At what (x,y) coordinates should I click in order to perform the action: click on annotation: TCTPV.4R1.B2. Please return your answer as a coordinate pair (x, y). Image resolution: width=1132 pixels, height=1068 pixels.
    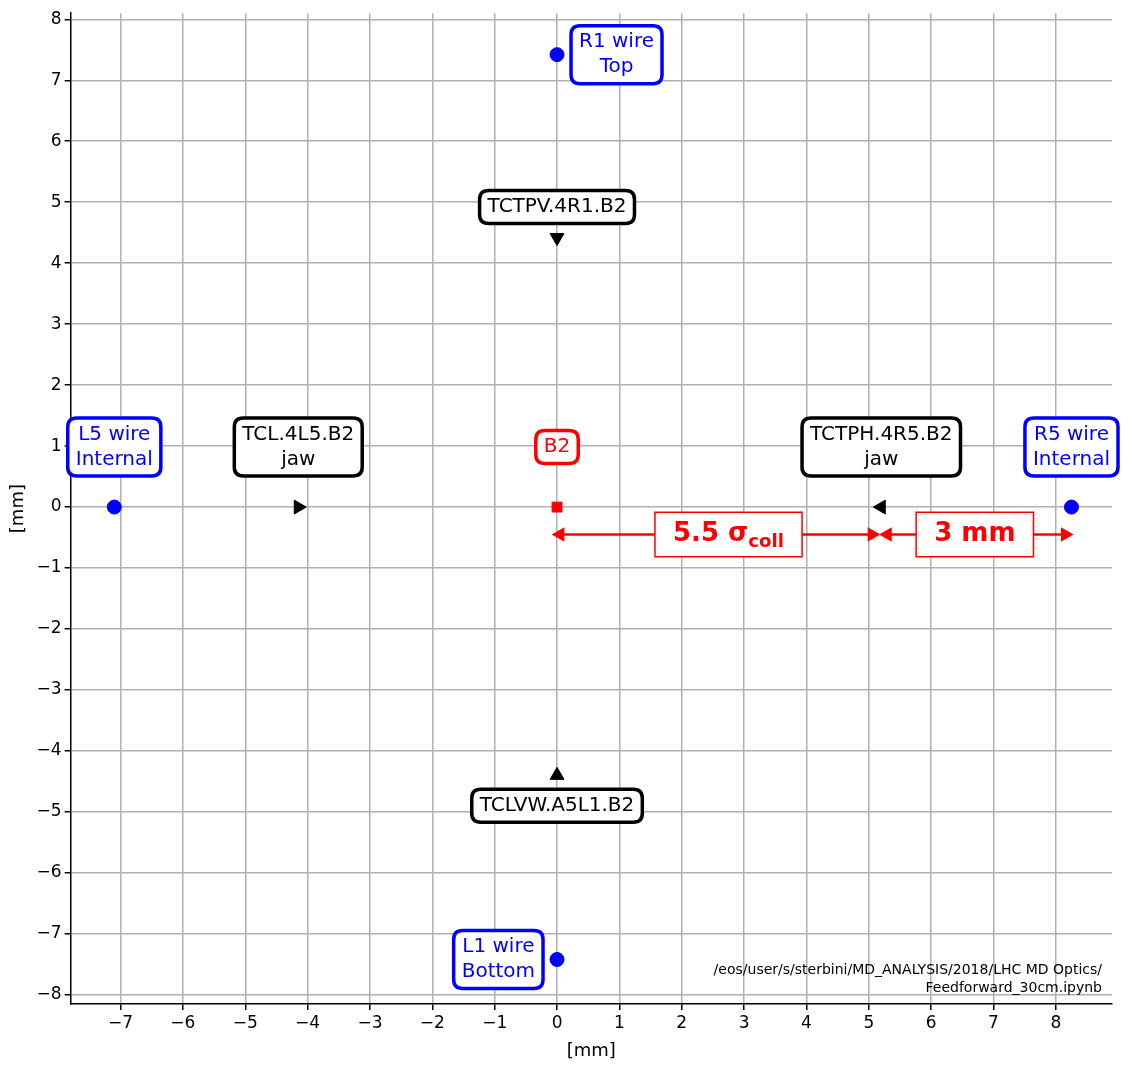
    Looking at the image, I should click on (556, 205).